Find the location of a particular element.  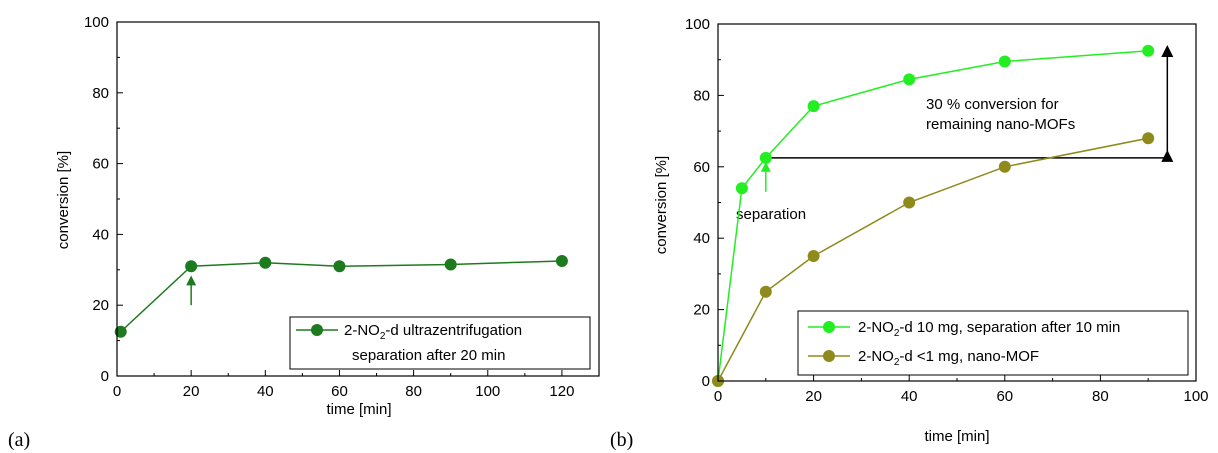

x-tick-label-a-5: 100 is located at coordinates (487, 391).